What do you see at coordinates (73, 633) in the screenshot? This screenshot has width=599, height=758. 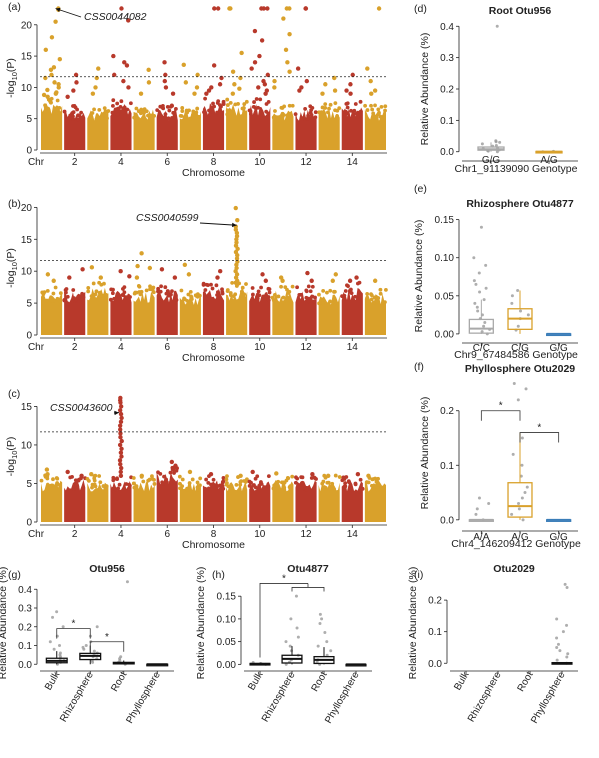 I see `significance-bracket` at bounding box center [73, 633].